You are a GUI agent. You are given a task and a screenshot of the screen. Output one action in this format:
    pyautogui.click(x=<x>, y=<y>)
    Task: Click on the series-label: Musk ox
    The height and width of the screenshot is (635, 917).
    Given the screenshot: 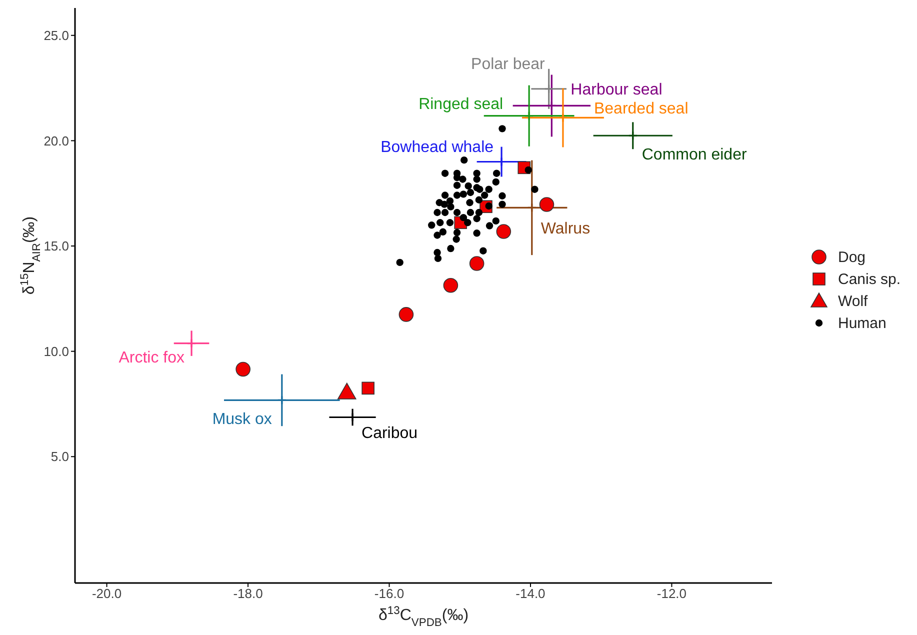 What is the action you would take?
    pyautogui.click(x=242, y=419)
    